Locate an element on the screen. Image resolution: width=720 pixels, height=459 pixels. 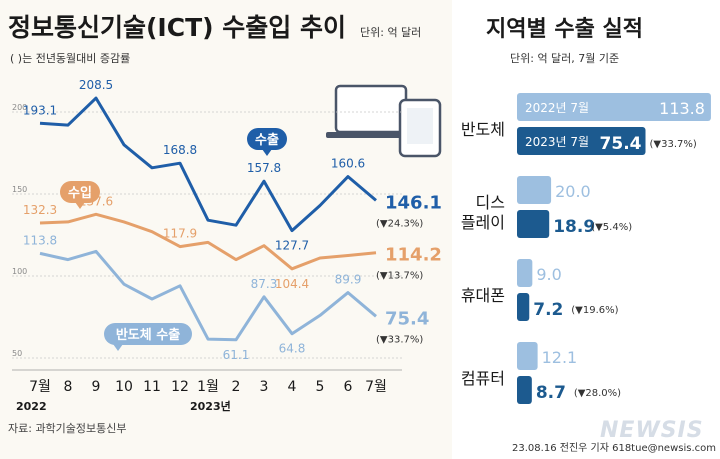
data-label-s2-9: 64.8 is located at coordinates (292, 349).